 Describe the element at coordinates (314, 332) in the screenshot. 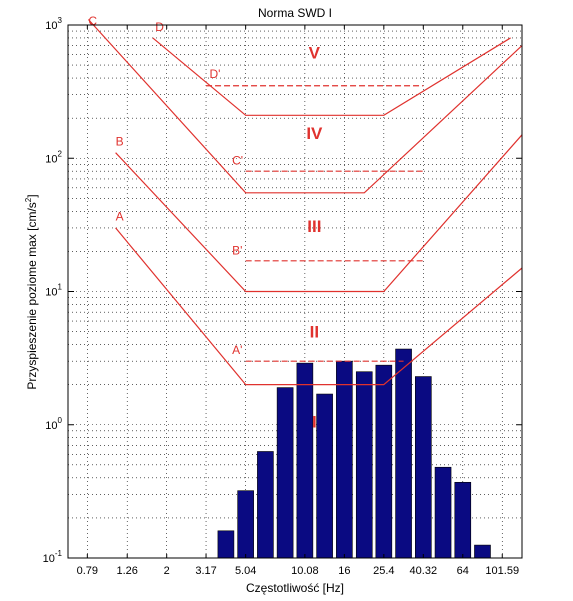

I see `zone-label: II` at that location.